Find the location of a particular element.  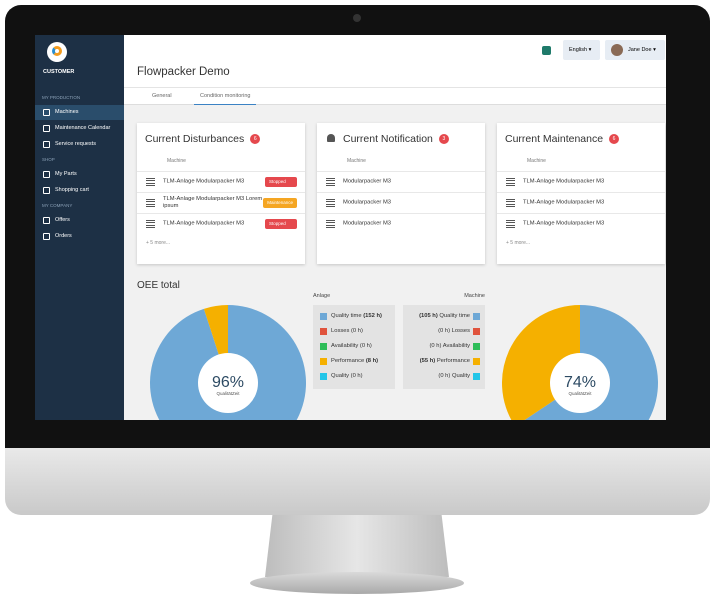

legend-hours: (152 h) is located at coordinates (372, 316).